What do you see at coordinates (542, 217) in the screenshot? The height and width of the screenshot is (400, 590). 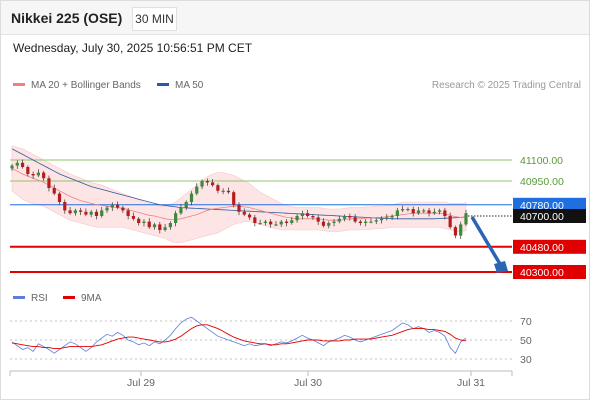 I see `price-label-text: 40700.00` at bounding box center [542, 217].